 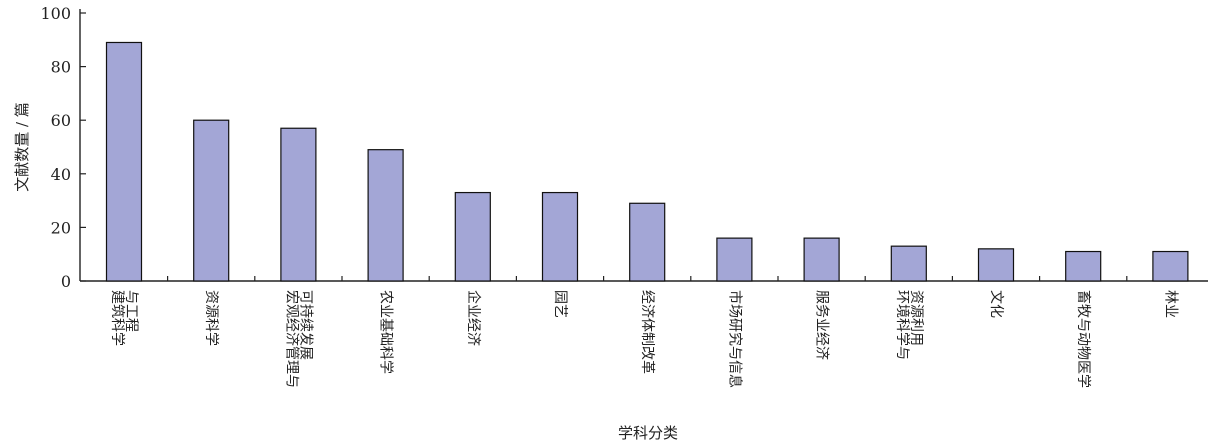 What do you see at coordinates (916, 318) in the screenshot?
I see `x-category-label-line: 资源利用` at bounding box center [916, 318].